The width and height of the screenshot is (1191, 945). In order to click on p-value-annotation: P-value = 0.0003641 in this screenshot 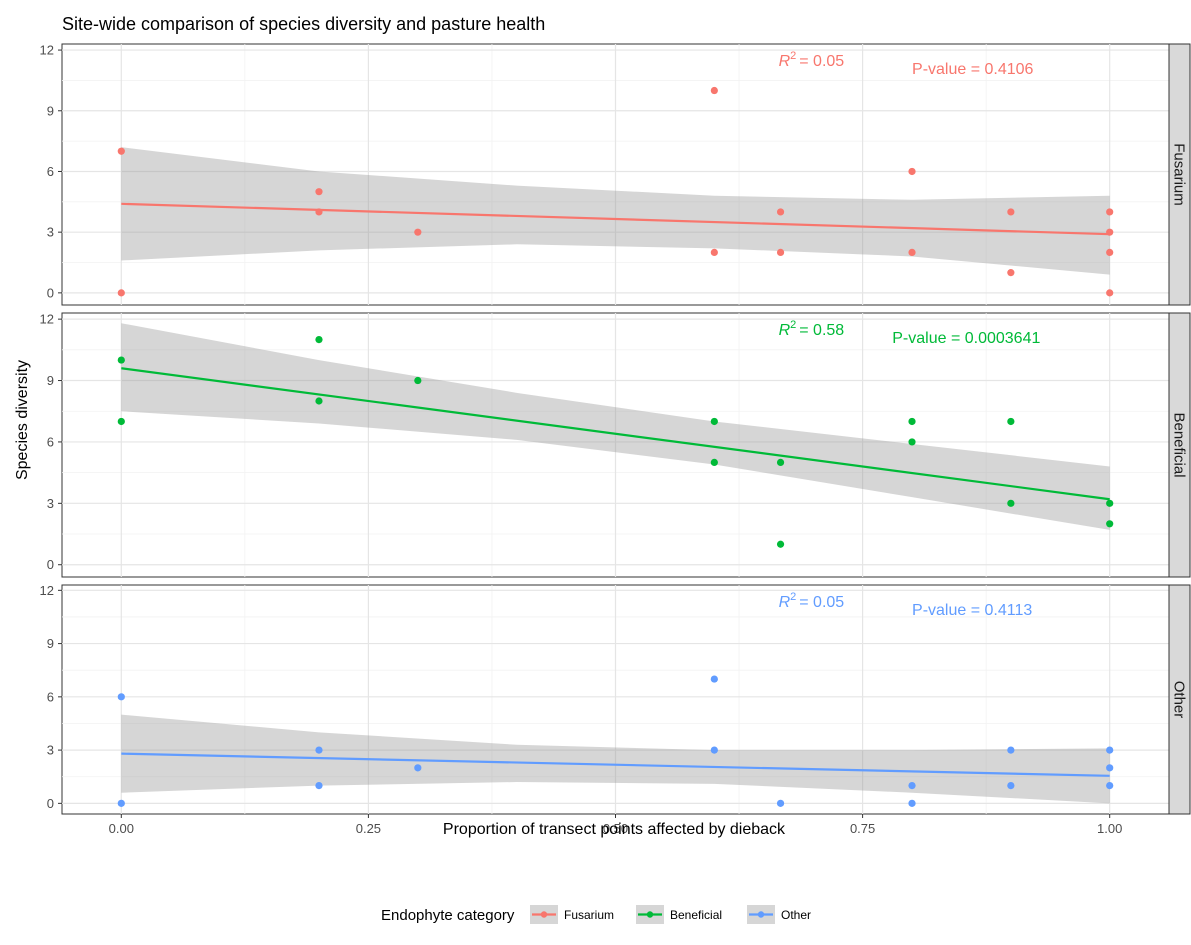, I will do `click(966, 338)`.